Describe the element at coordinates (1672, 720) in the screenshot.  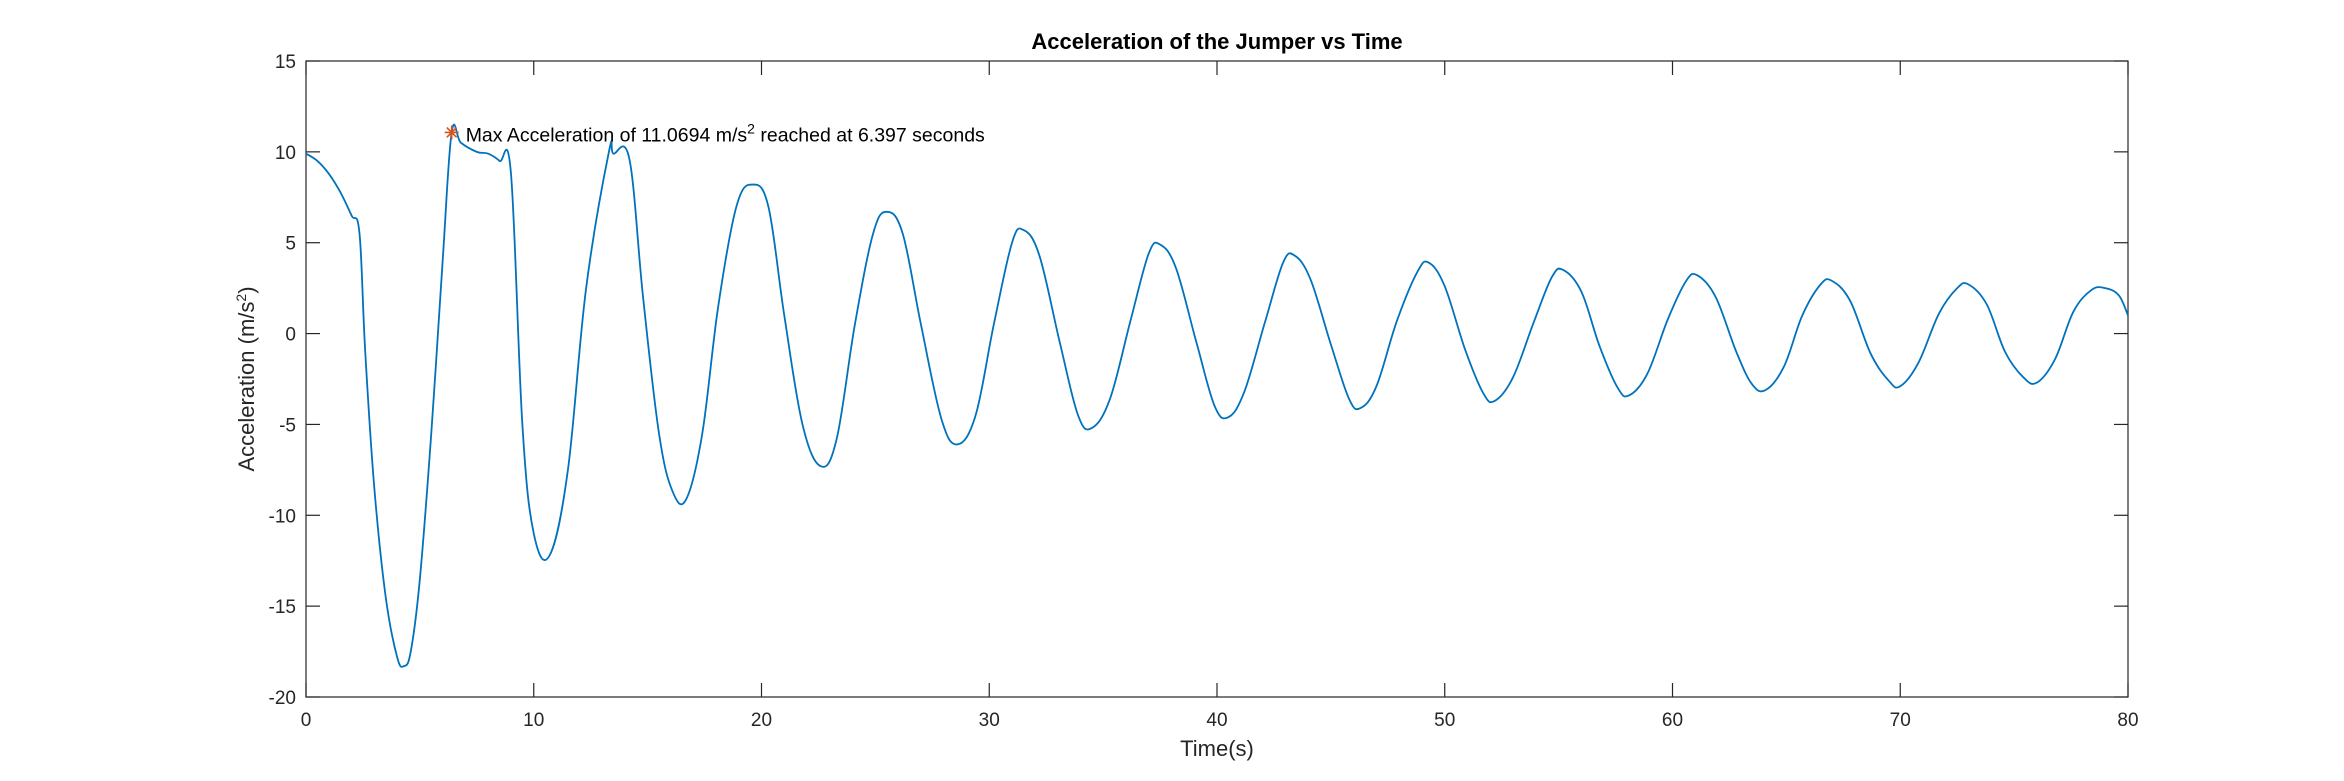
I see `x-tick-label: 60` at that location.